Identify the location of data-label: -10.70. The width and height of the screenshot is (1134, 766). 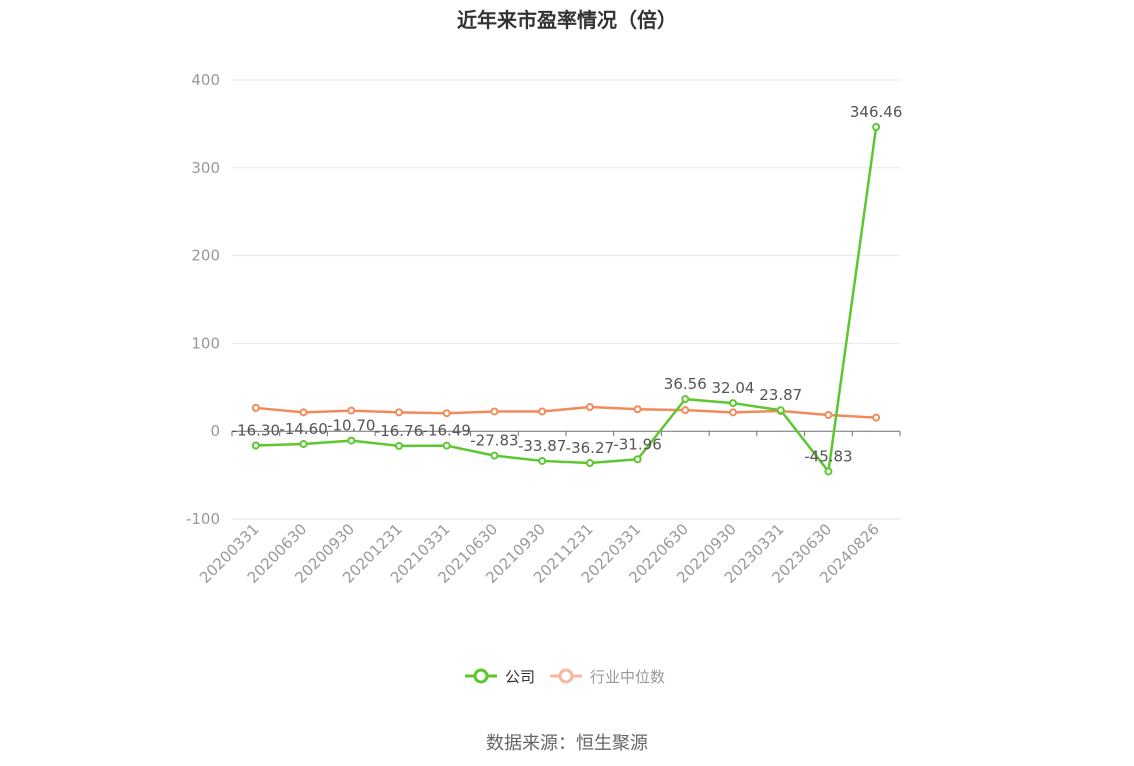
(351, 426).